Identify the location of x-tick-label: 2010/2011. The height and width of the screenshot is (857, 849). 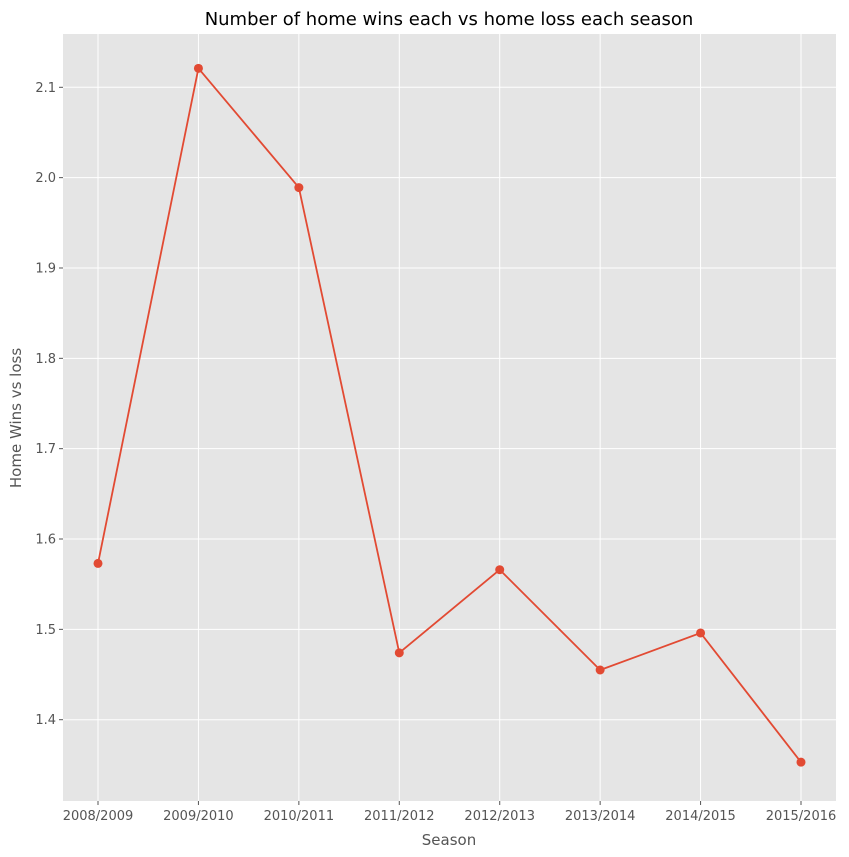
(299, 816).